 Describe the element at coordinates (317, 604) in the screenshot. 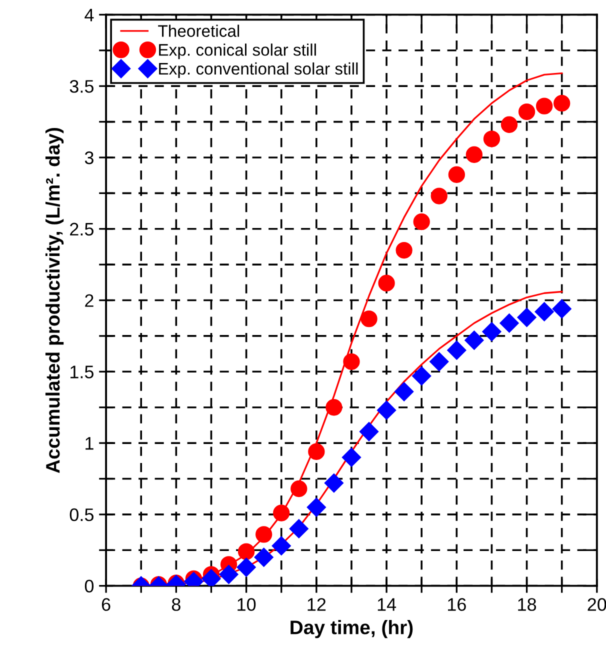

I see `x-tick-label: 12` at that location.